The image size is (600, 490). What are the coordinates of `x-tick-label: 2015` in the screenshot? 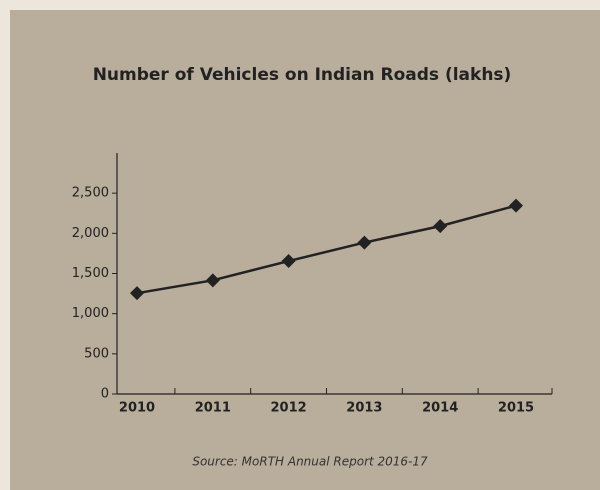 It's located at (516, 408).